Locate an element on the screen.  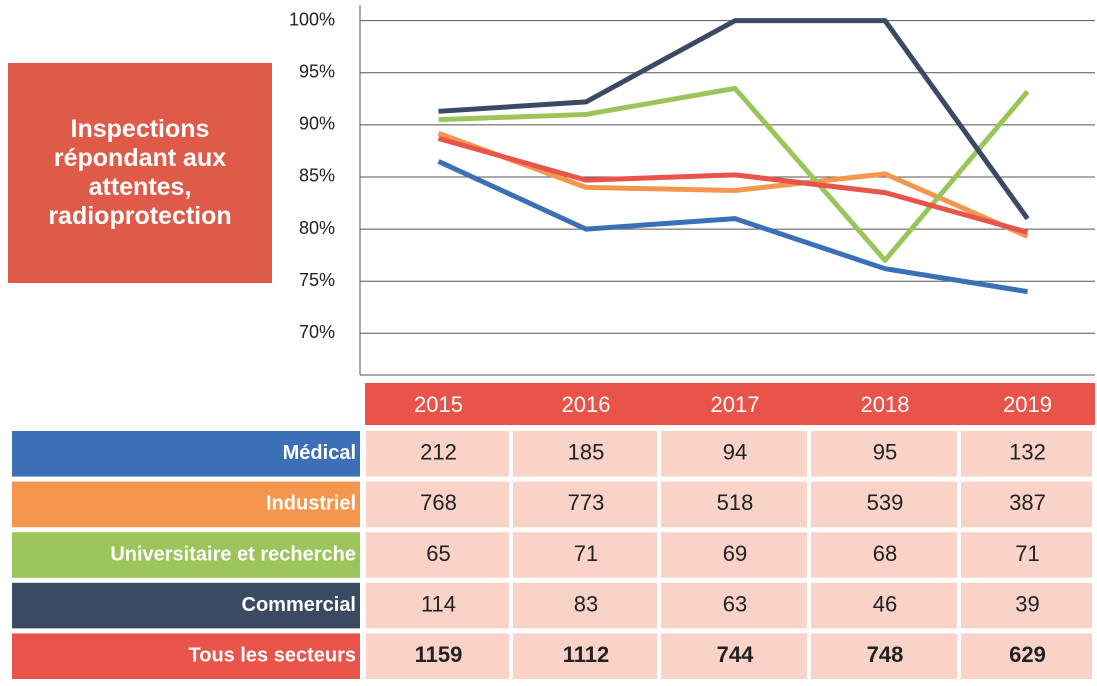
table-value: 185 is located at coordinates (586, 452).